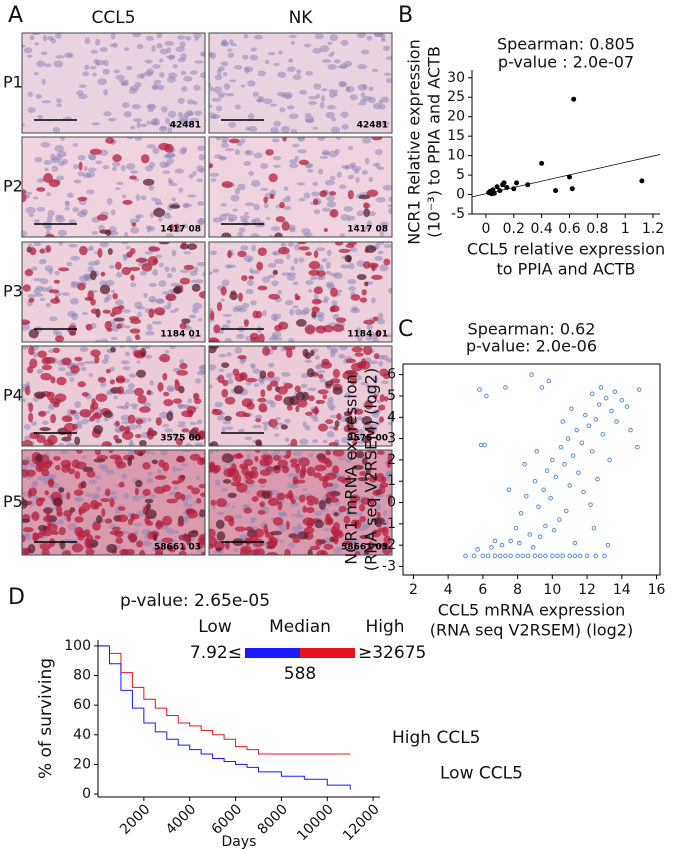 The width and height of the screenshot is (680, 849). Describe the element at coordinates (13, 291) in the screenshot. I see `row-label: P3` at that location.